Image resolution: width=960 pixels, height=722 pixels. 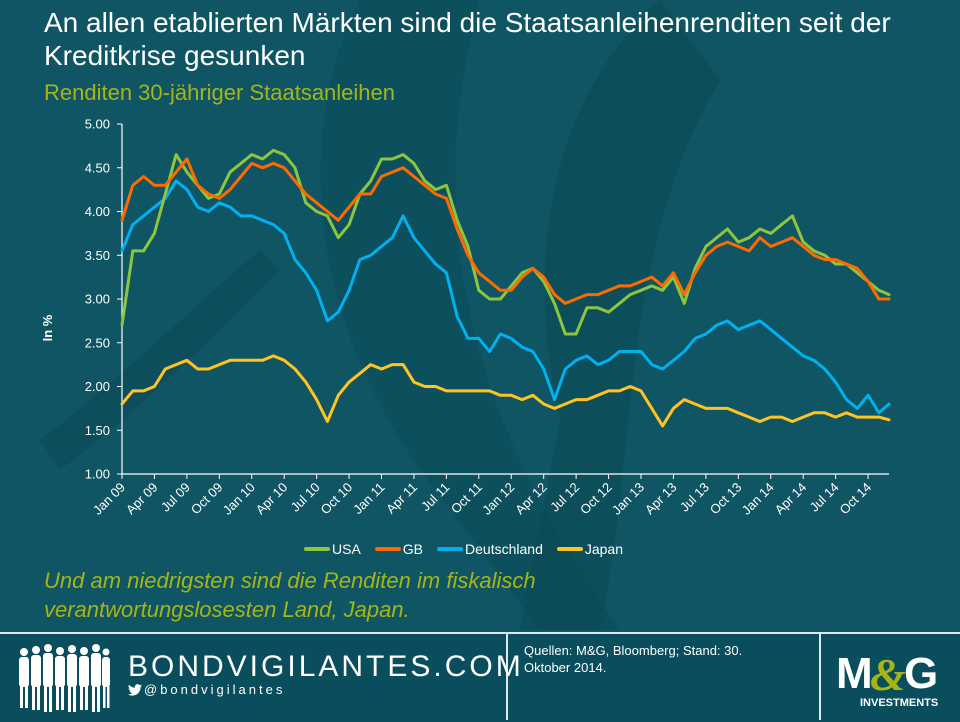 What do you see at coordinates (97, 342) in the screenshot?
I see `y-tick-label: 2.50` at bounding box center [97, 342].